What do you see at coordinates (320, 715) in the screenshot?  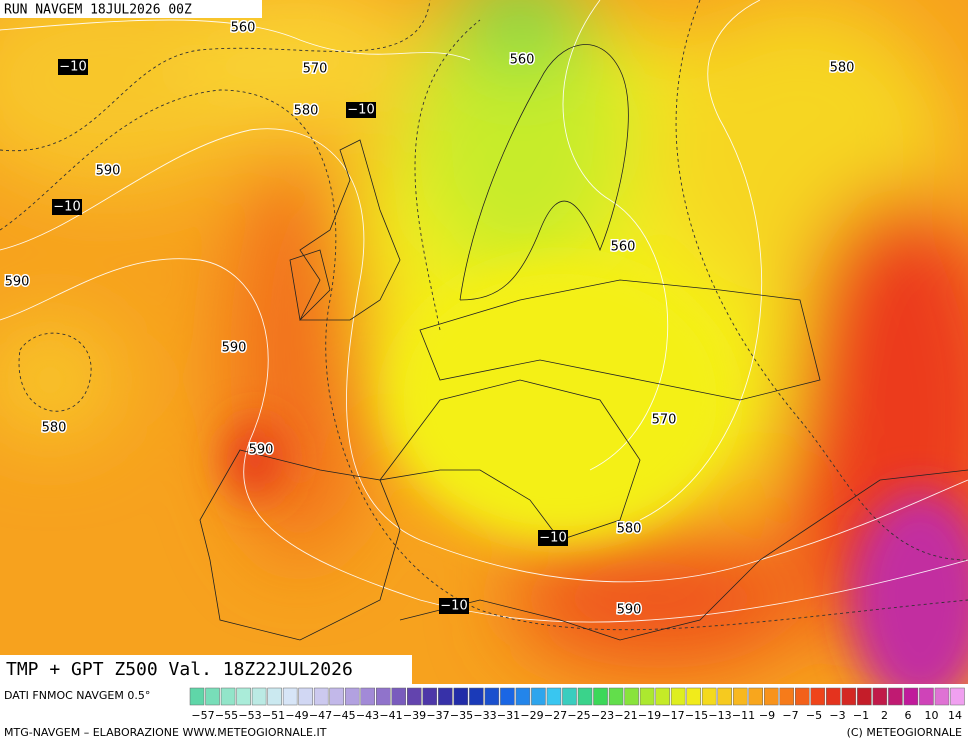 I see `scale-label: −47` at bounding box center [320, 715].